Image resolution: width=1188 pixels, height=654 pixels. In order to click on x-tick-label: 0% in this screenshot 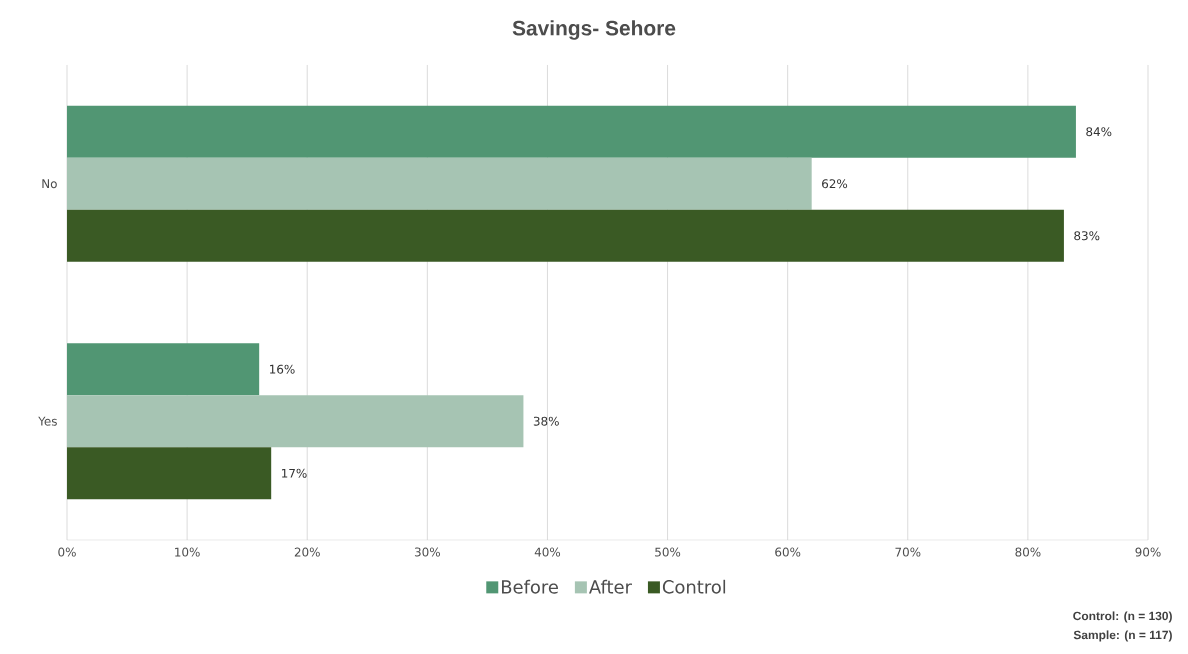, I will do `click(67, 552)`.